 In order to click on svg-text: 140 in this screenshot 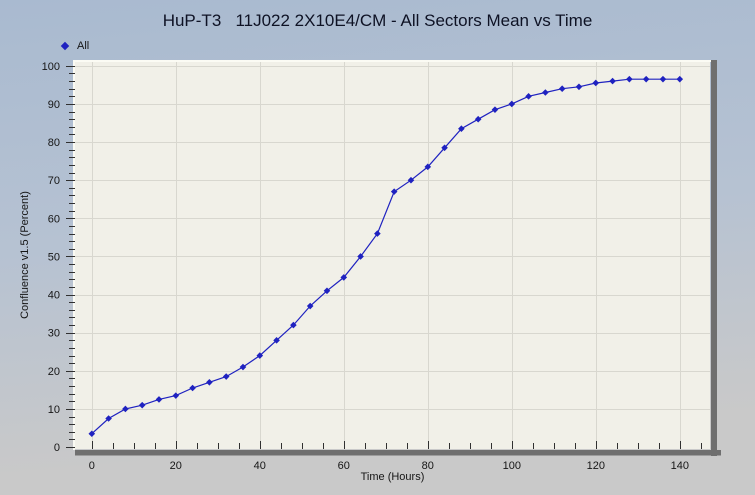, I will do `click(680, 466)`.